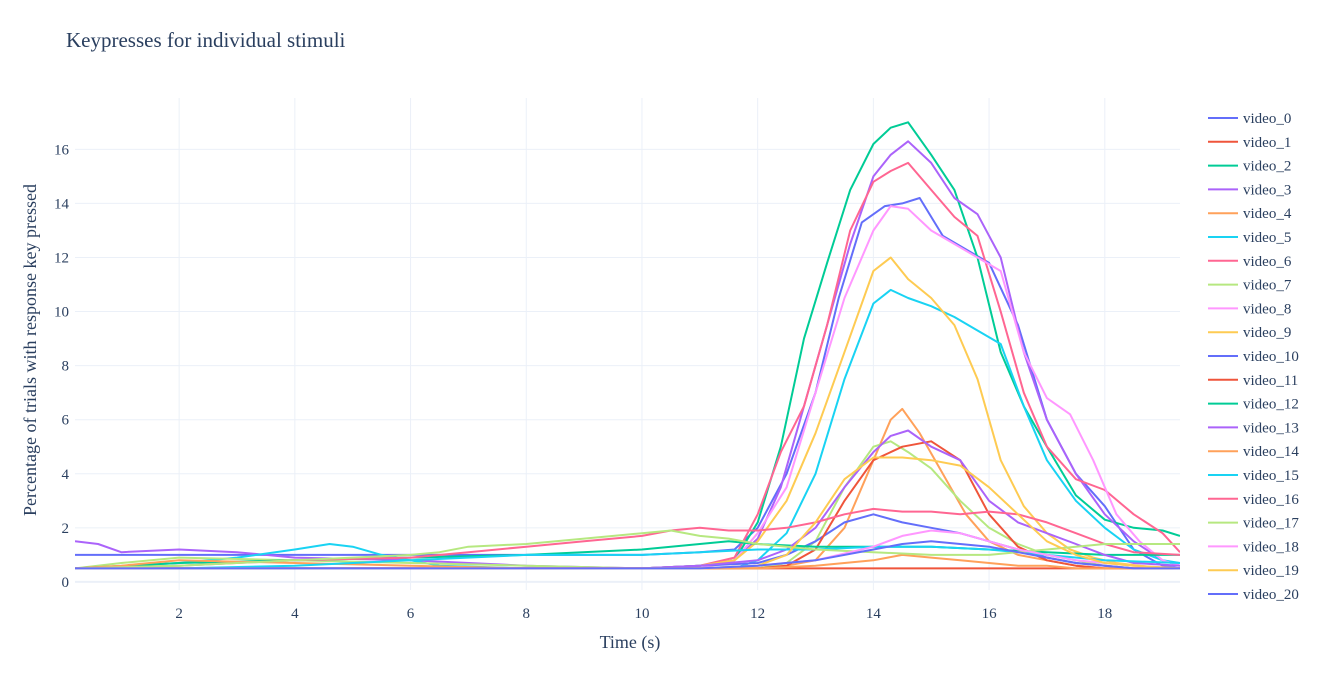  Describe the element at coordinates (527, 614) in the screenshot. I see `x-tick-label: 8` at that location.